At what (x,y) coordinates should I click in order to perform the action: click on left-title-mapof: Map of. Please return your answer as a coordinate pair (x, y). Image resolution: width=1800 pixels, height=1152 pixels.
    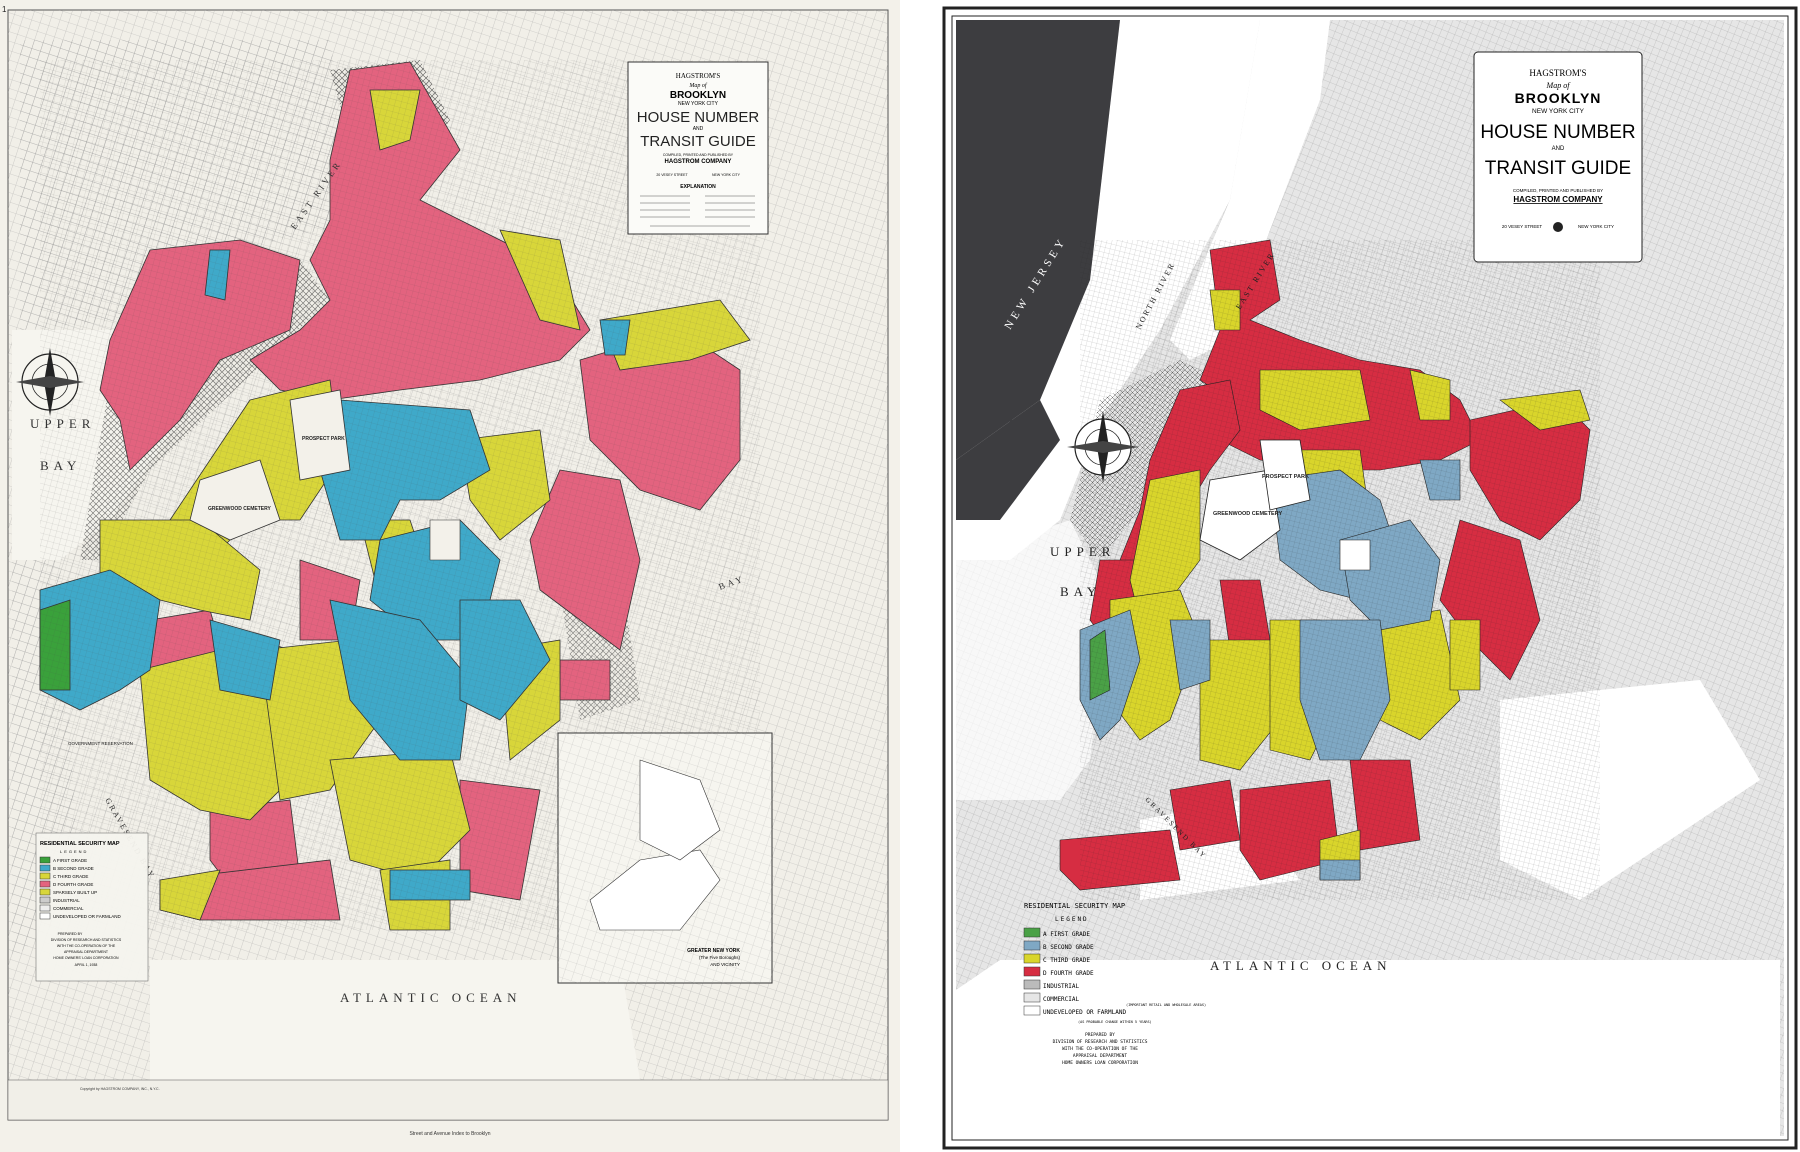
    Looking at the image, I should click on (697, 85).